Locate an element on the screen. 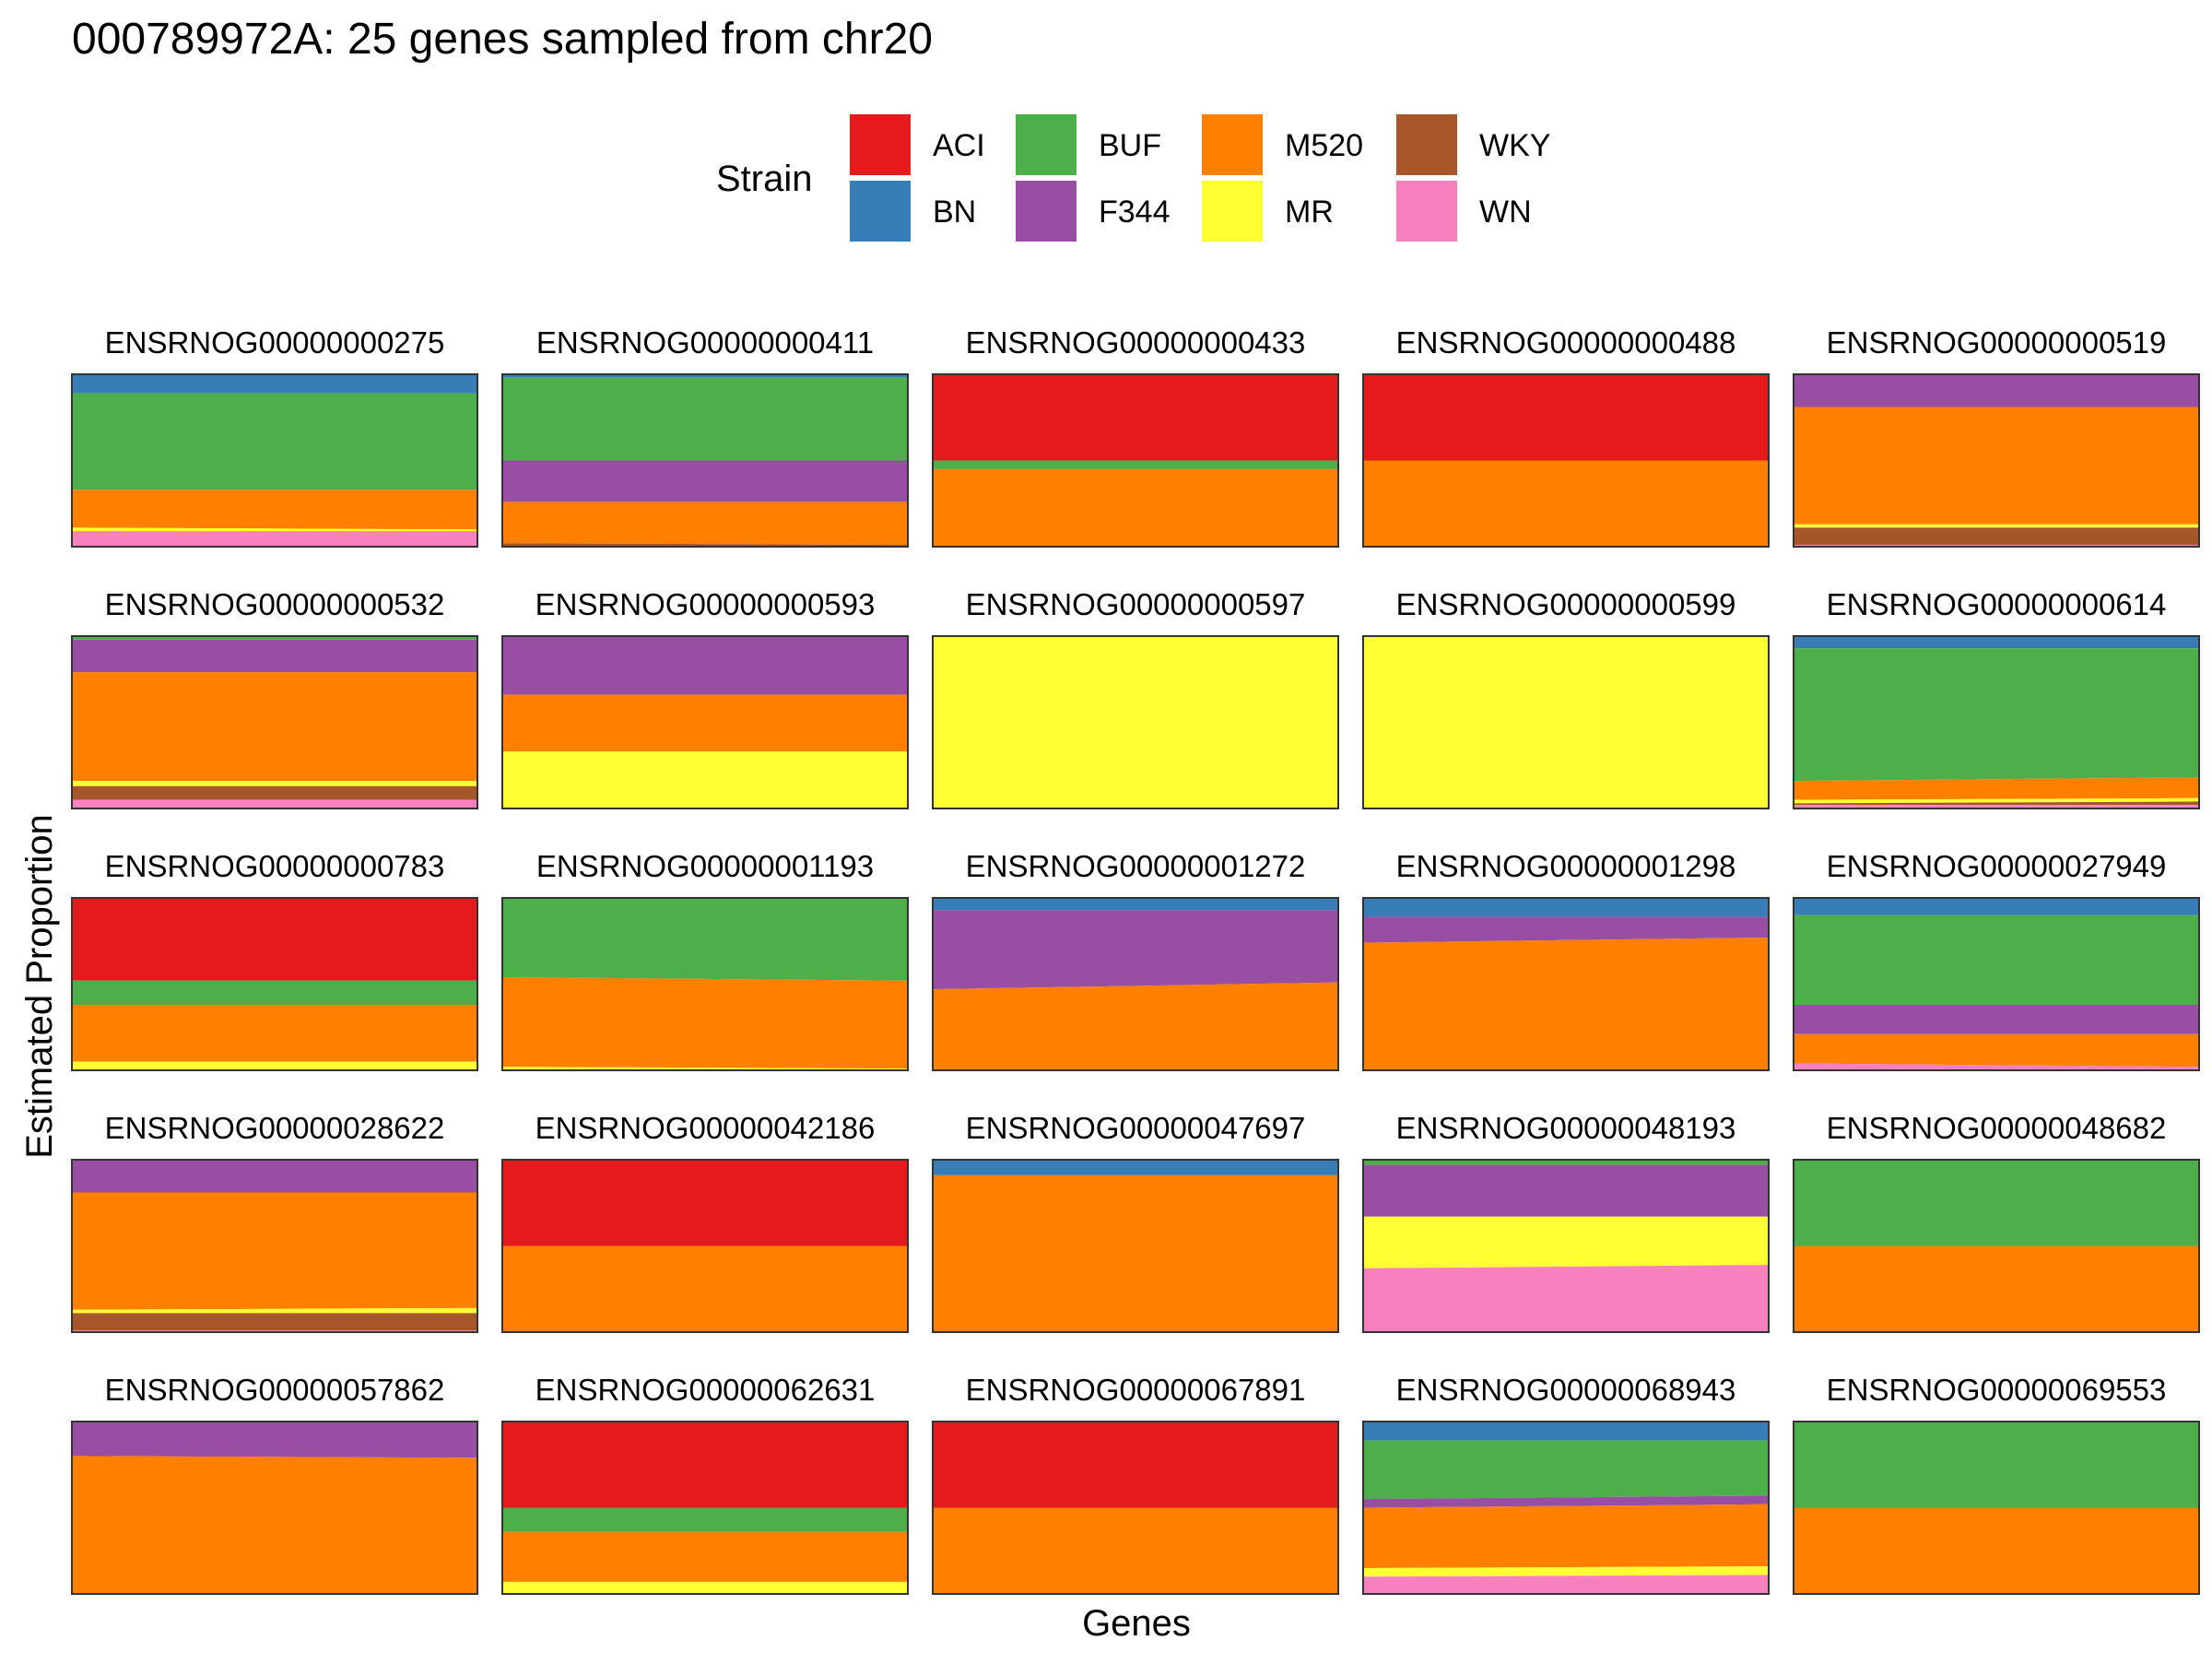  facet-panel: ENSRNOG00000000783 is located at coordinates (274, 960).